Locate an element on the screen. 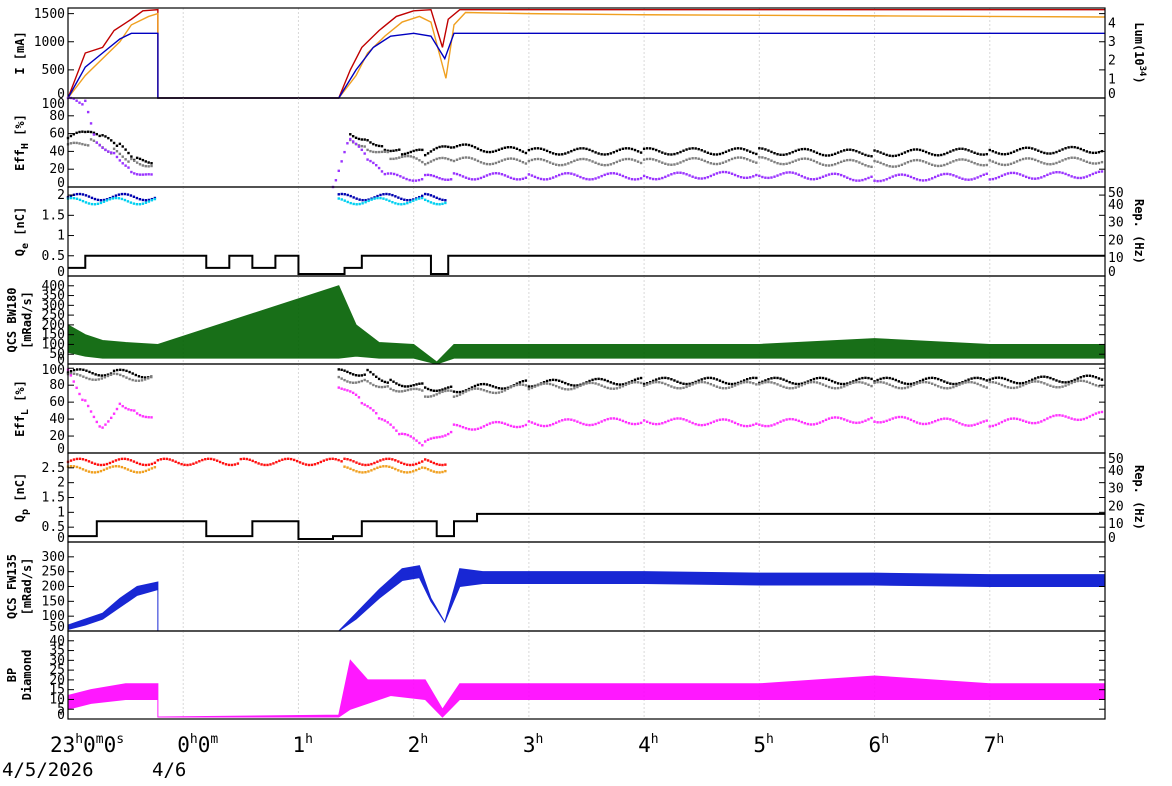 The image size is (1172, 786). y-tick-label: 1000 is located at coordinates (49, 42).